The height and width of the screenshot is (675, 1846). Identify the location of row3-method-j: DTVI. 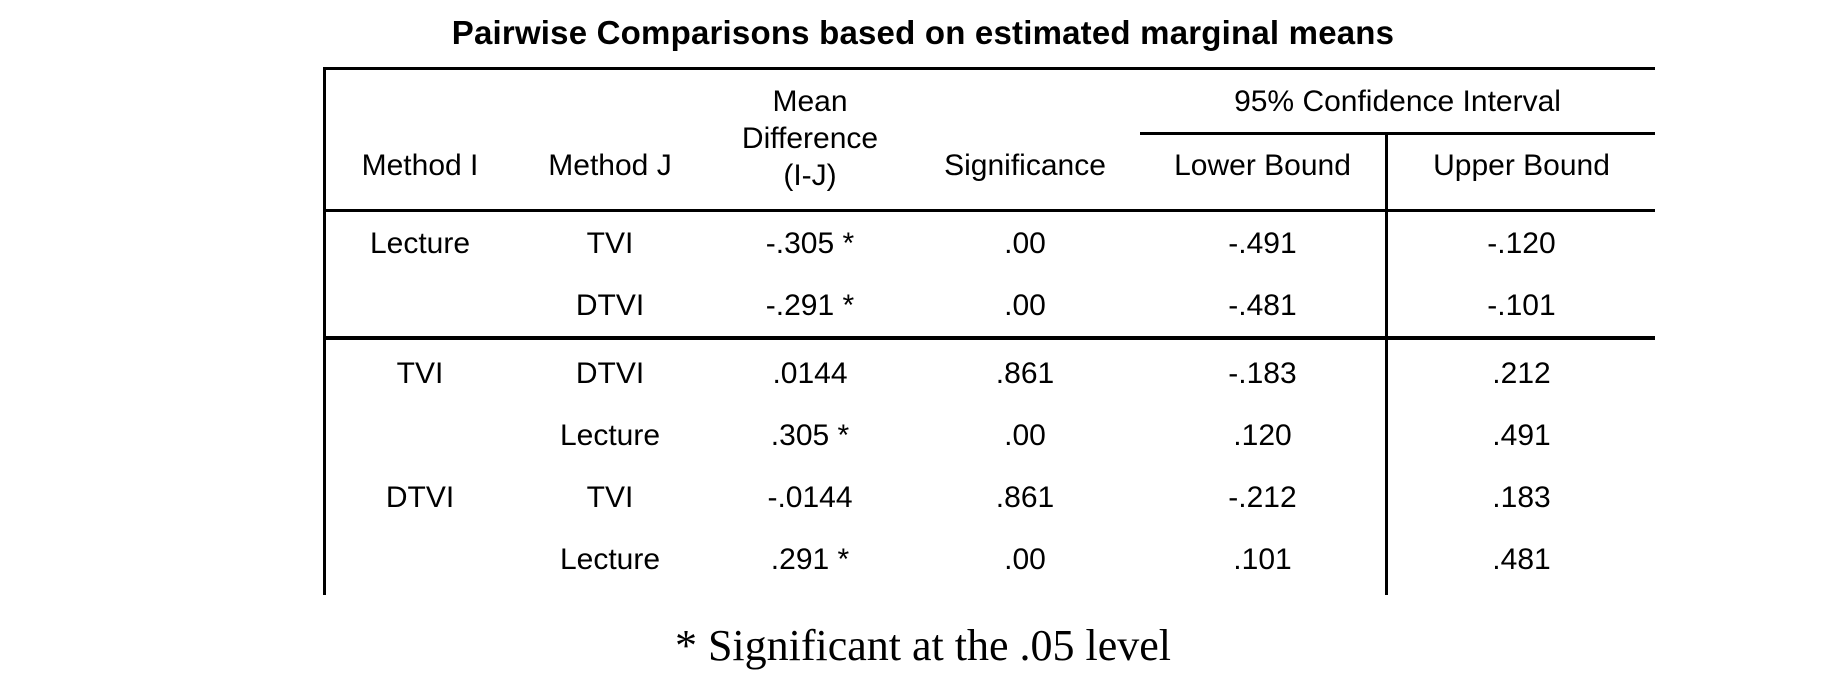
(610, 373).